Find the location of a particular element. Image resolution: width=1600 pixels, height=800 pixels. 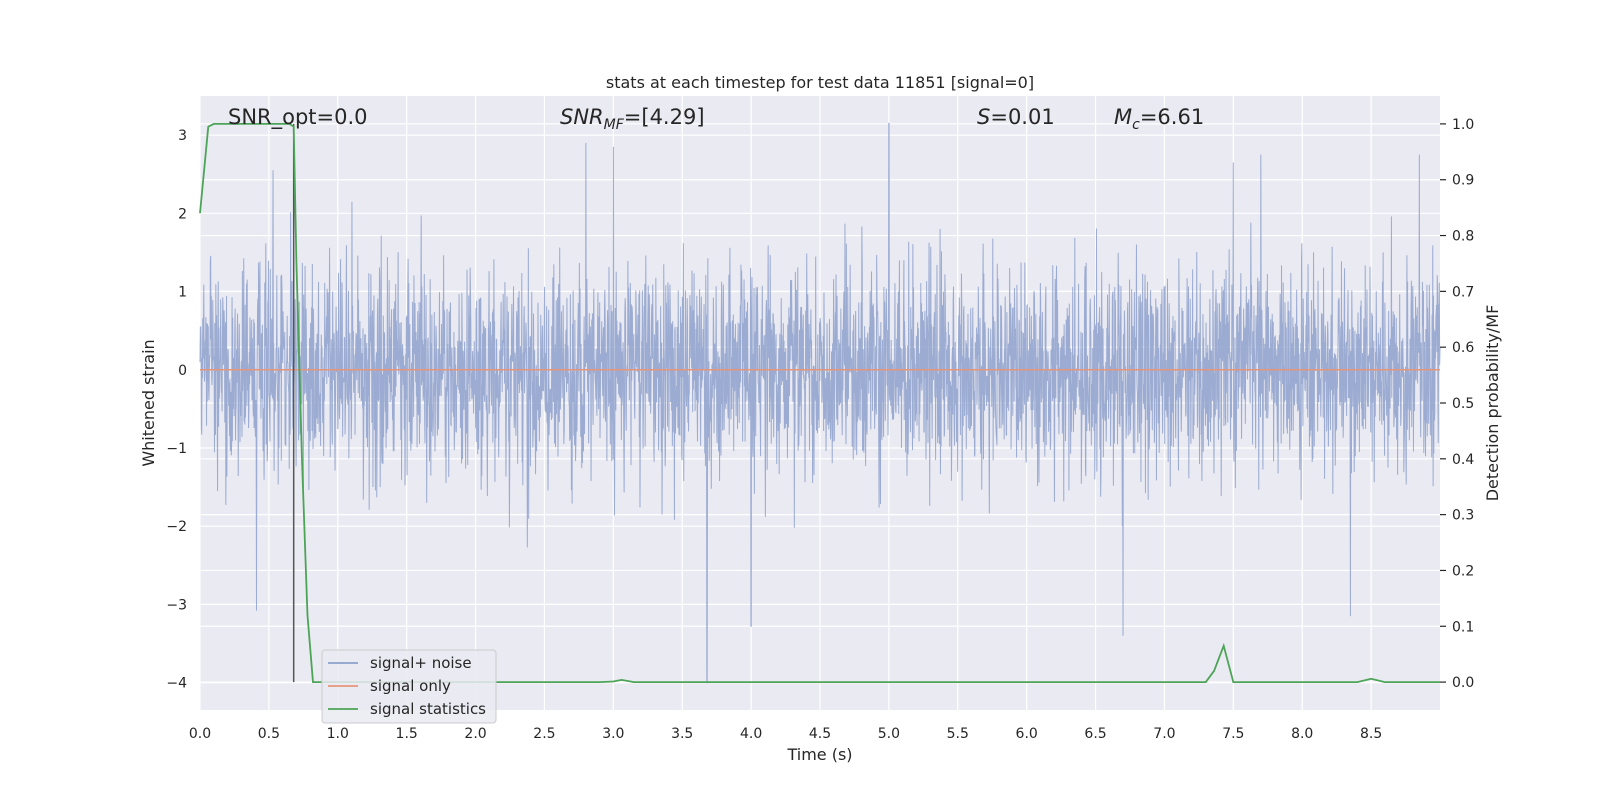

y-tick-label: 2 is located at coordinates (182, 214).